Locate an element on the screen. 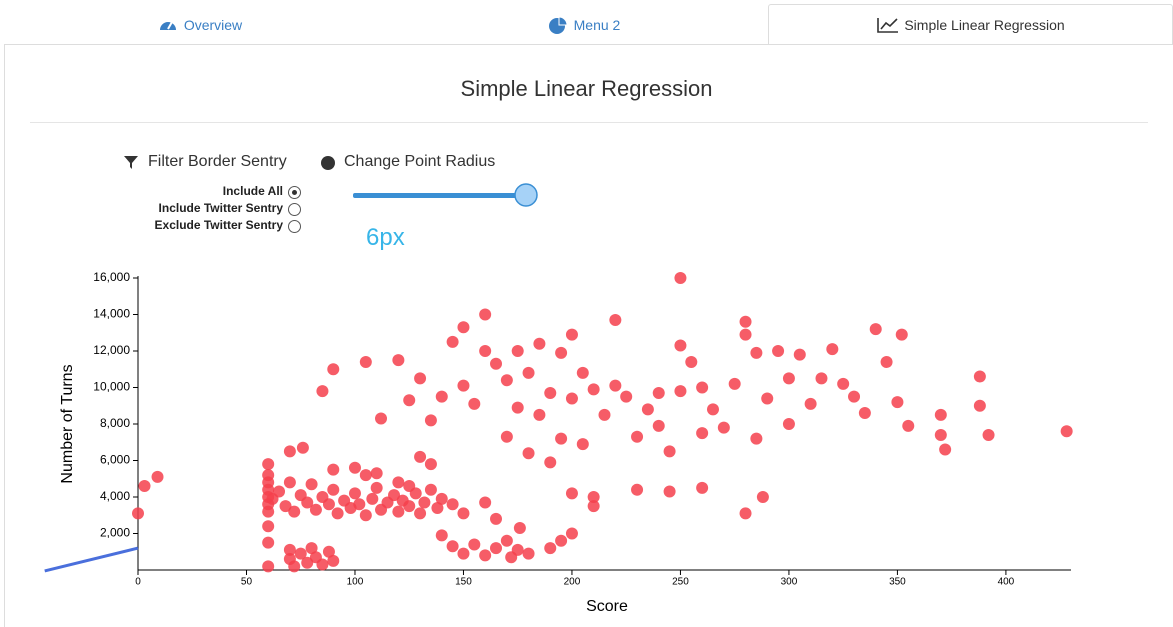 The width and height of the screenshot is (1173, 627). page-title: Simple Linear Regression is located at coordinates (586, 88).